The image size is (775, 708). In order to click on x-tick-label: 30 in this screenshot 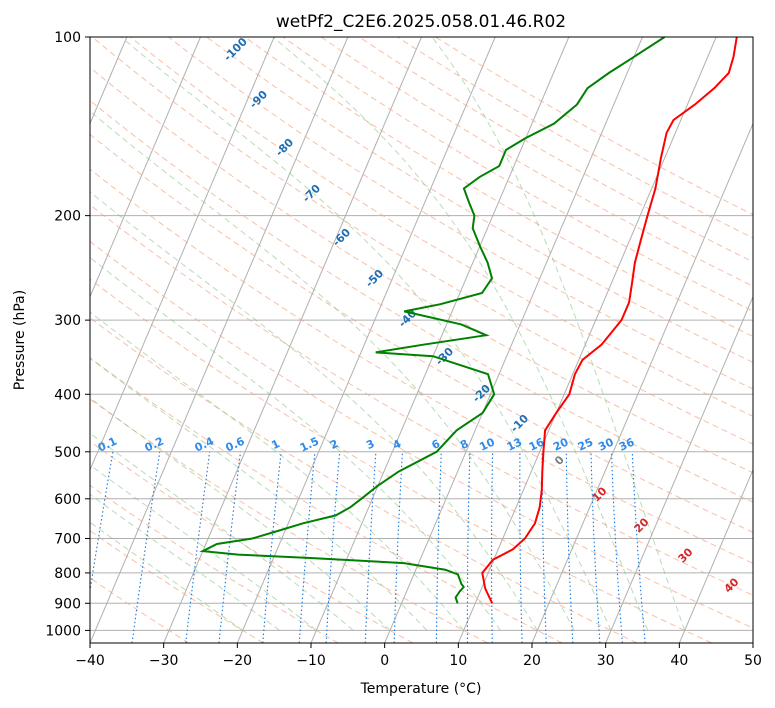, I will do `click(606, 661)`.